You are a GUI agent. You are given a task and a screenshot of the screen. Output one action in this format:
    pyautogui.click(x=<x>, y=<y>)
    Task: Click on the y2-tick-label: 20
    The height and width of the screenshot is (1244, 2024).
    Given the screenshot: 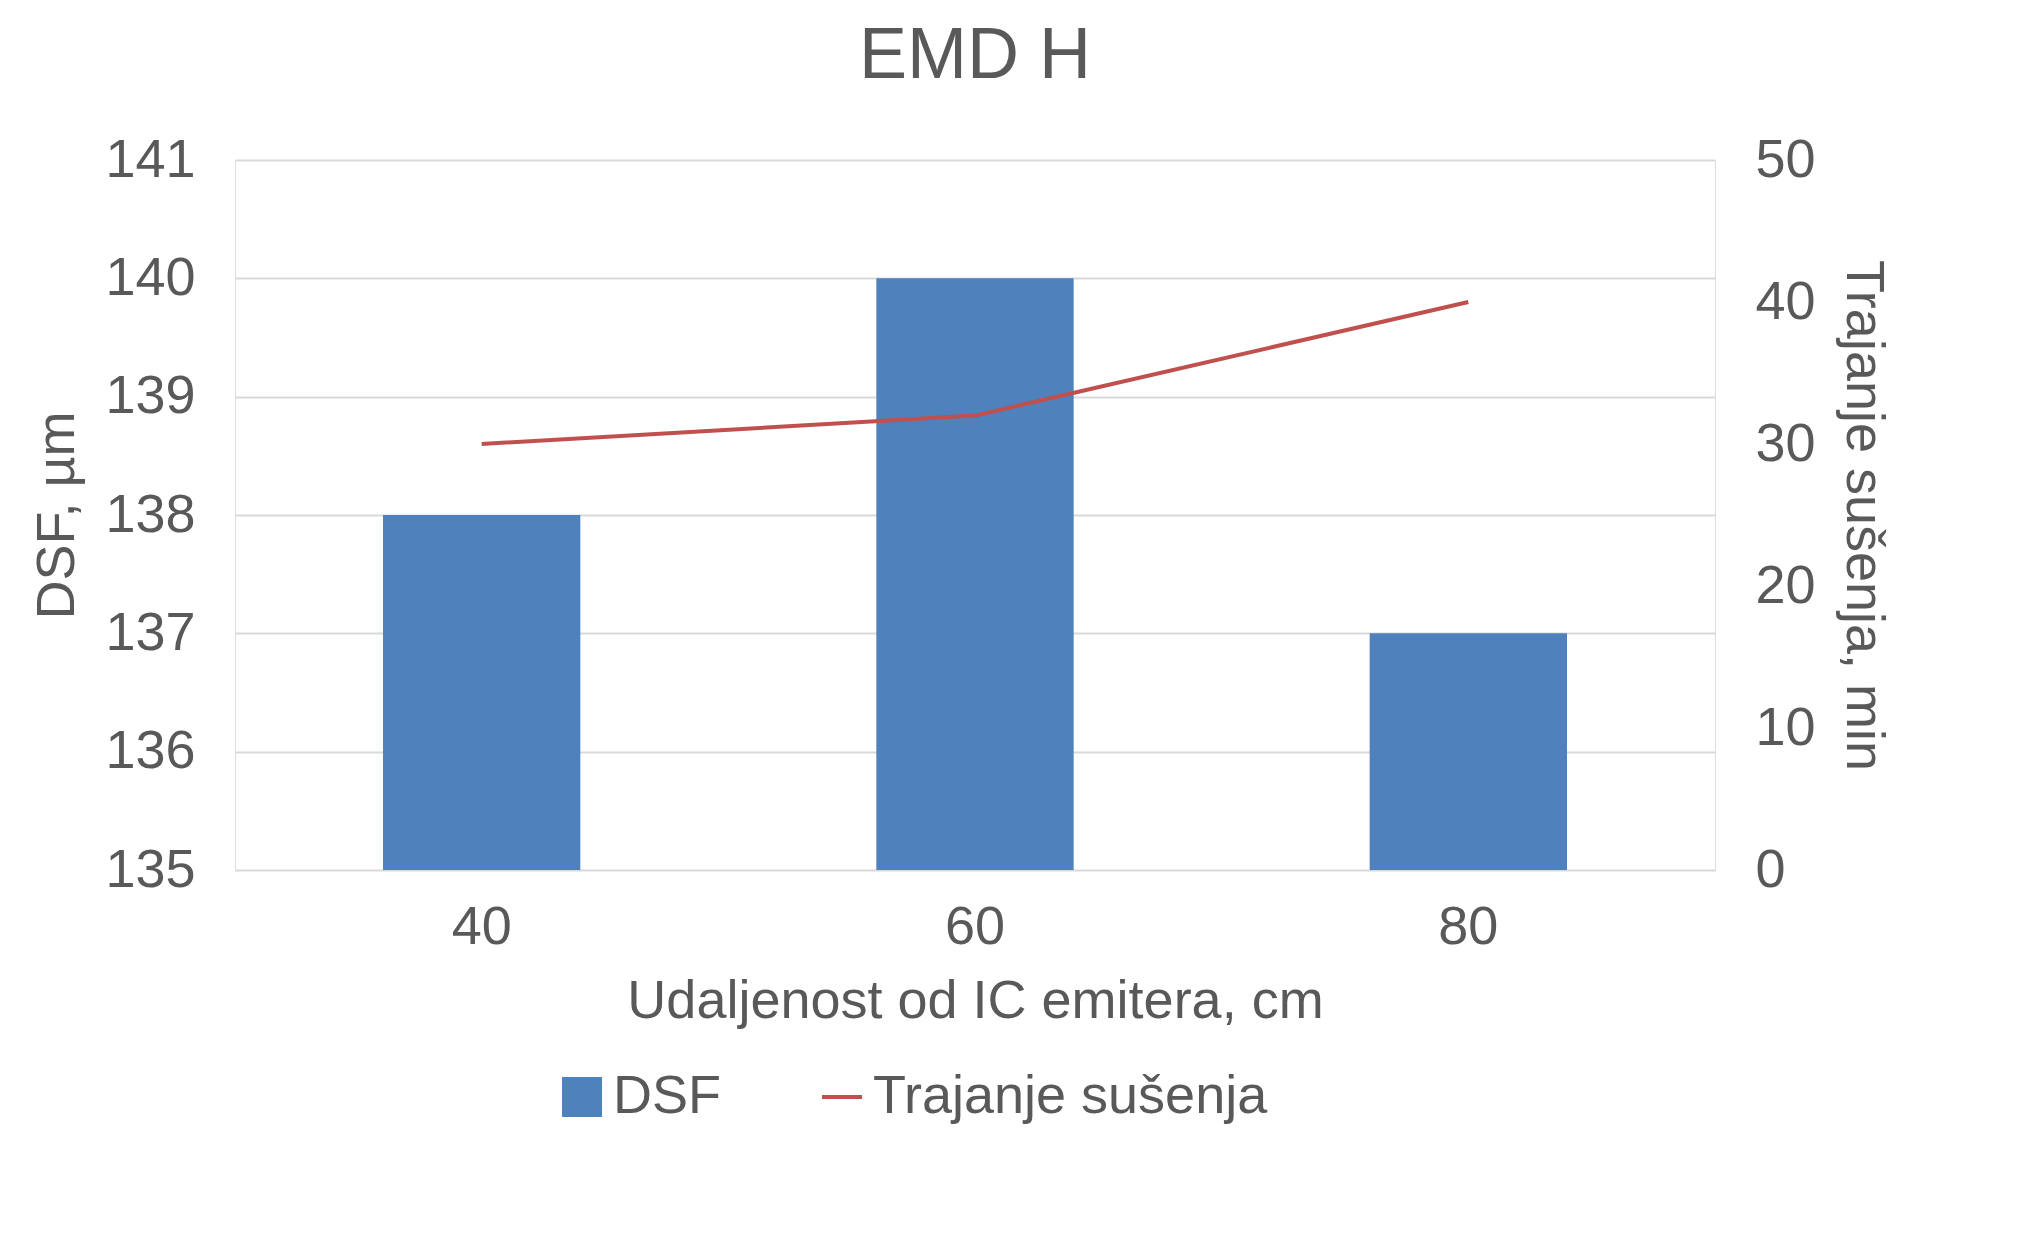 What is the action you would take?
    pyautogui.click(x=1785, y=583)
    